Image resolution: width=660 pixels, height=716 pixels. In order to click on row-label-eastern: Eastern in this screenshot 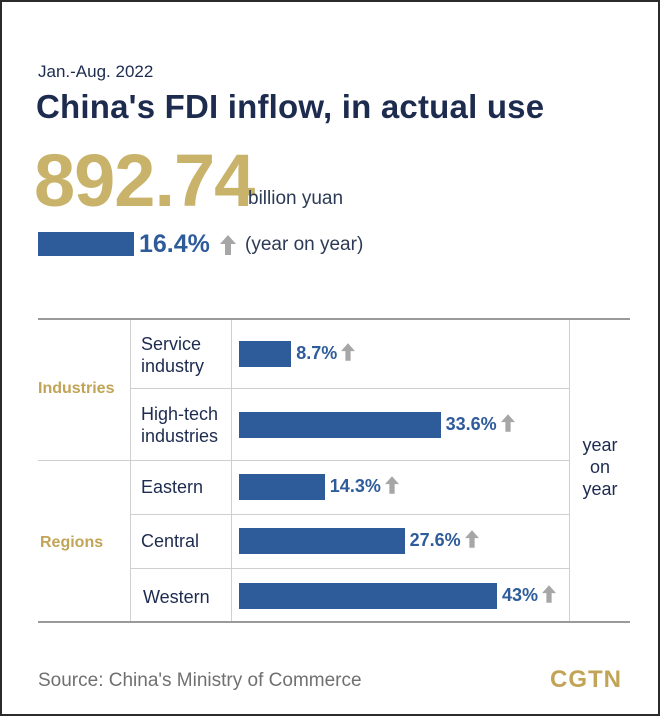, I will do `click(172, 487)`.